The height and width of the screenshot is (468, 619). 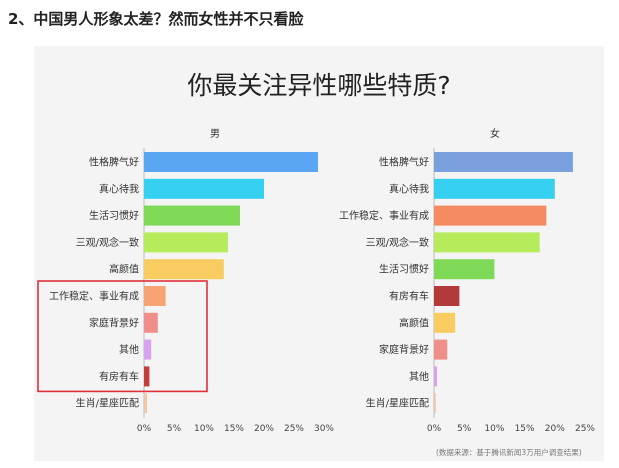 What do you see at coordinates (409, 296) in the screenshot?
I see `category-label-1-5: 有房有车` at bounding box center [409, 296].